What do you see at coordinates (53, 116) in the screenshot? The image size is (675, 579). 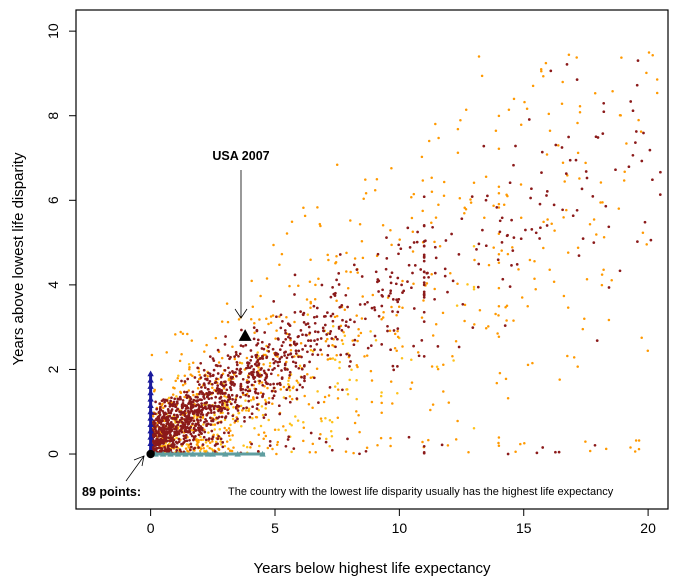 I see `y-tick-label: 8` at bounding box center [53, 116].